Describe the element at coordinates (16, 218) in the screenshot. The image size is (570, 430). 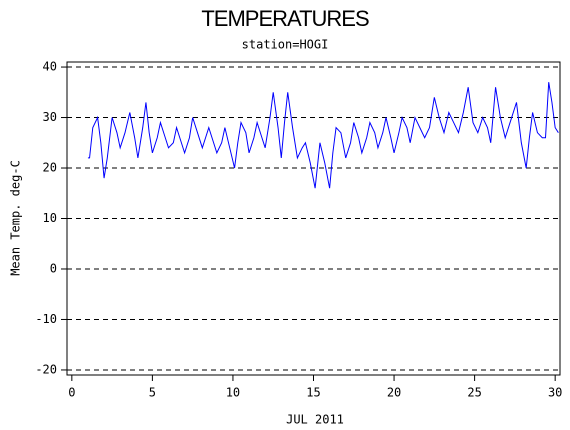
I see `y-axis-label: Mean Temp. deg-C` at that location.